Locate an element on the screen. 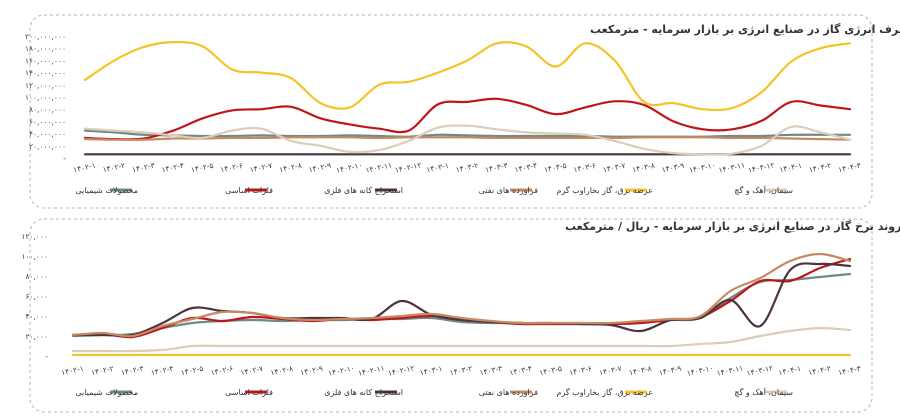 Image resolution: width=900 pixels, height=418 pixels. y-tick-label: ۴۰,۰۰۰ is located at coordinates (36, 316).